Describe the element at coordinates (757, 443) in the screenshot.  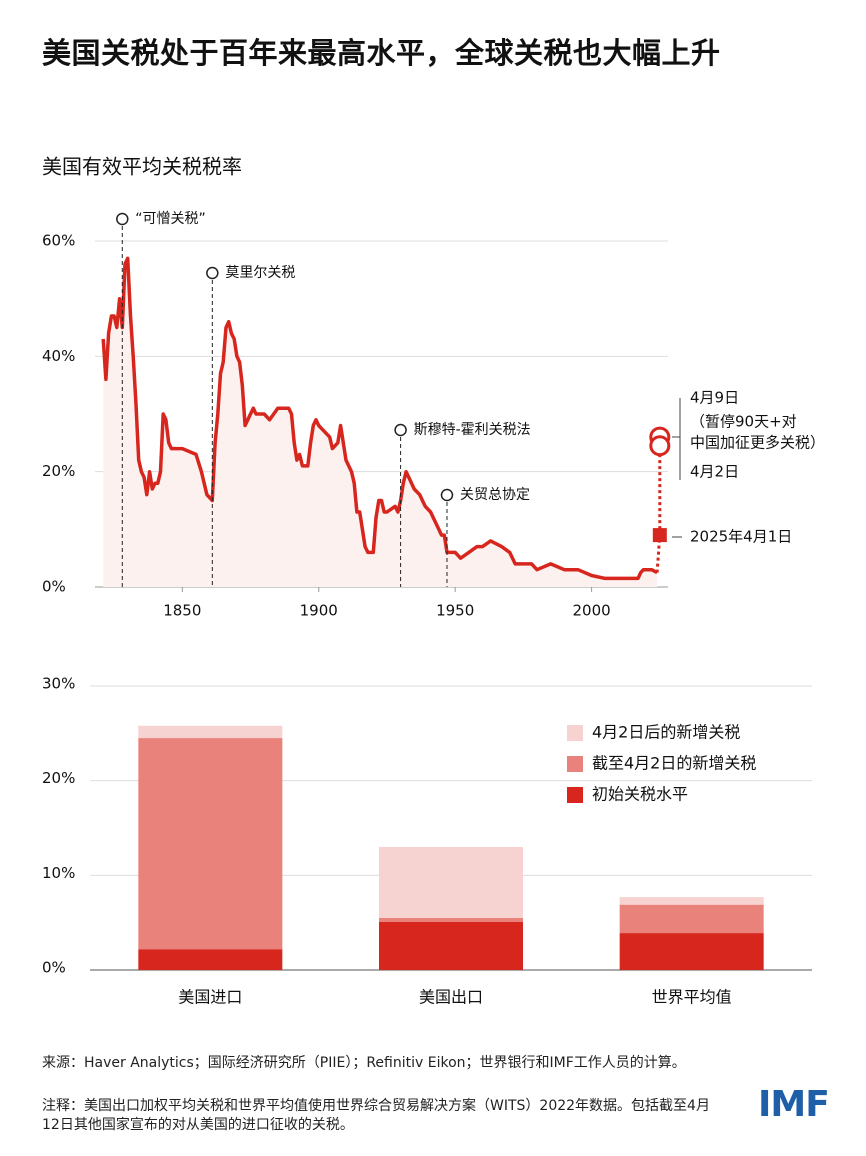
I see `event-label: 中国加征更多关税）` at that location.